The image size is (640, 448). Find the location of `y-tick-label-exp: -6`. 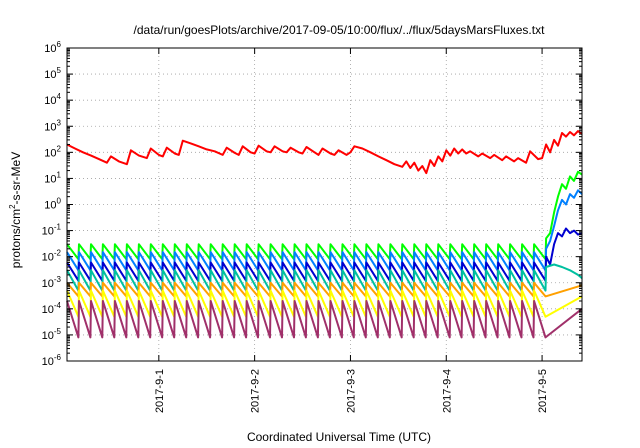

y-tick-label-exp: -6 is located at coordinates (58, 357).